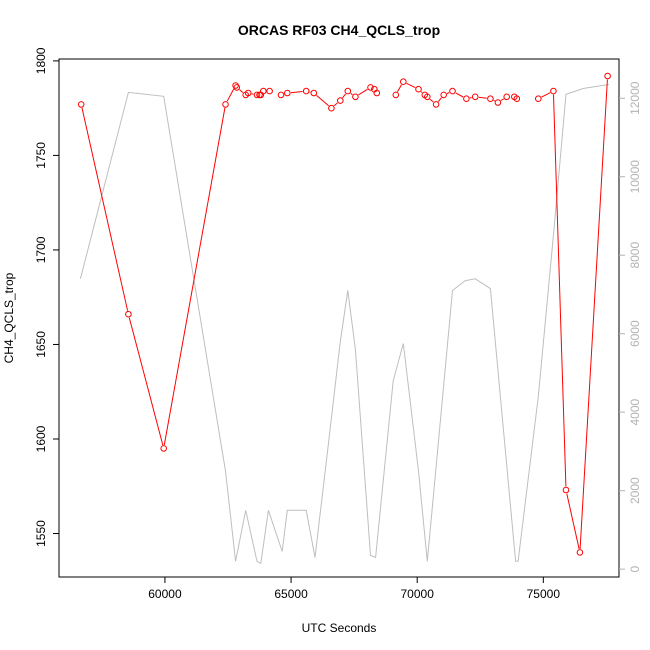 Image resolution: width=650 pixels, height=650 pixels. What do you see at coordinates (41, 249) in the screenshot?
I see `y-tick-label-left: 1700` at bounding box center [41, 249].